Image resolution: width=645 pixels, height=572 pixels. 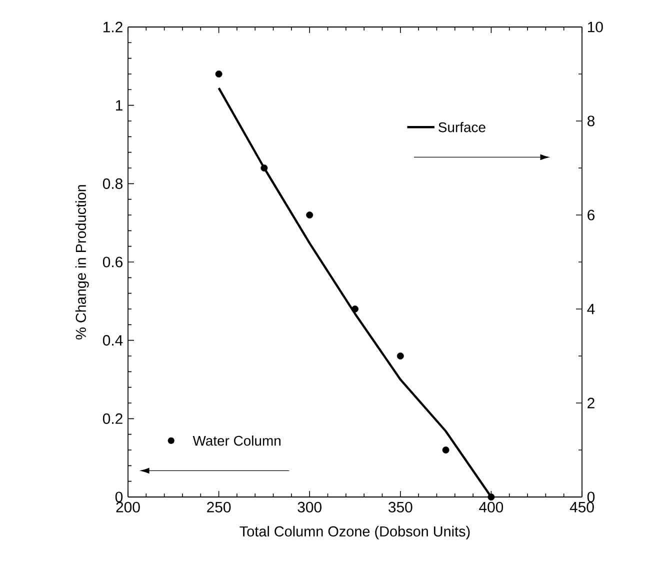 What do you see at coordinates (236, 440) in the screenshot?
I see `legend-label: Water Column` at bounding box center [236, 440].